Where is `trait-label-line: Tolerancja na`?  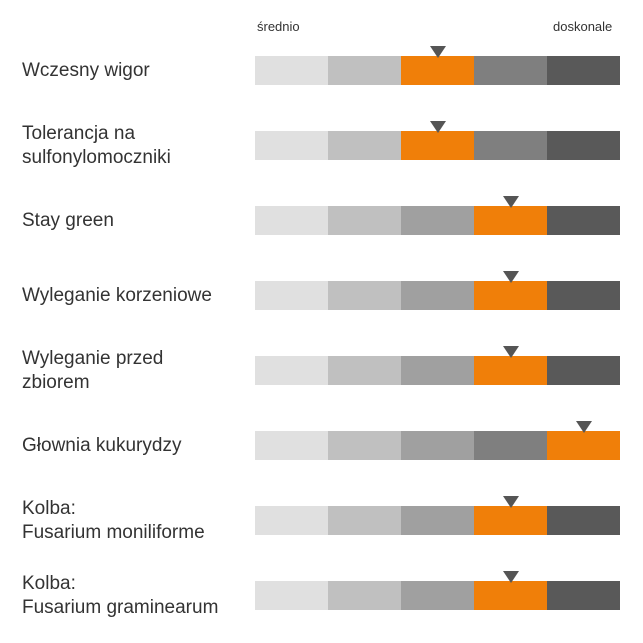
trait-label-line: Tolerancja na is located at coordinates (79, 133).